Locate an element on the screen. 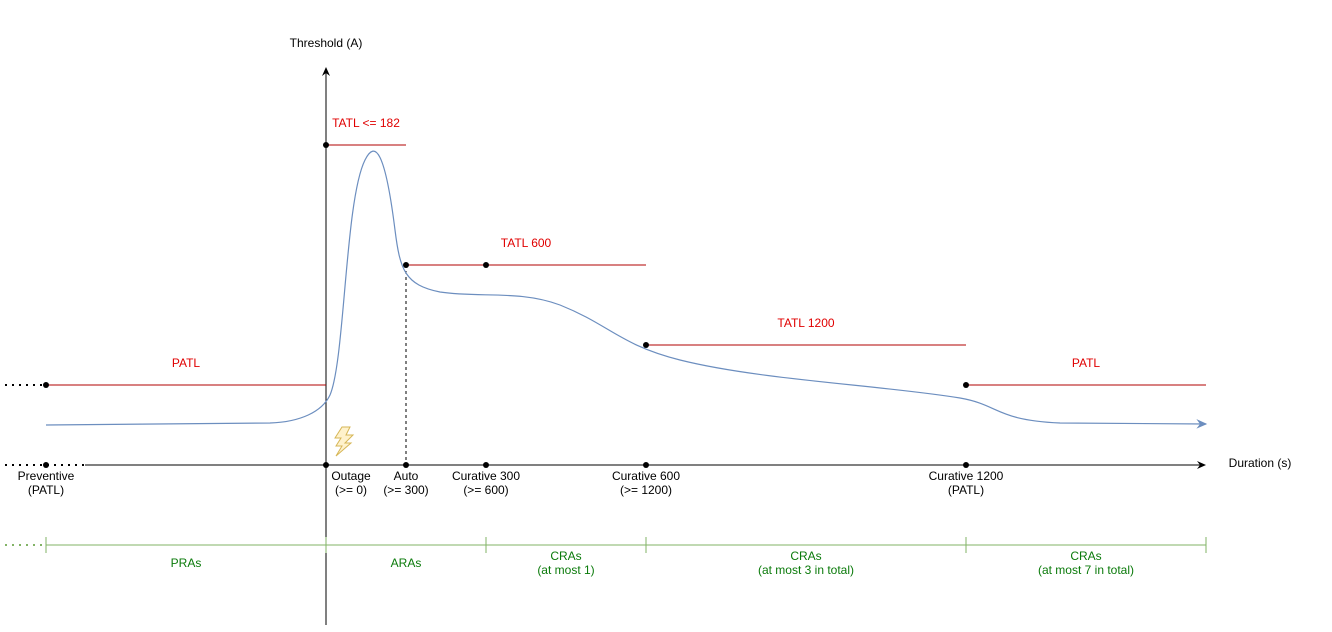 Image resolution: width=1332 pixels, height=632 pixels. instant-label: Preventive is located at coordinates (46, 476).